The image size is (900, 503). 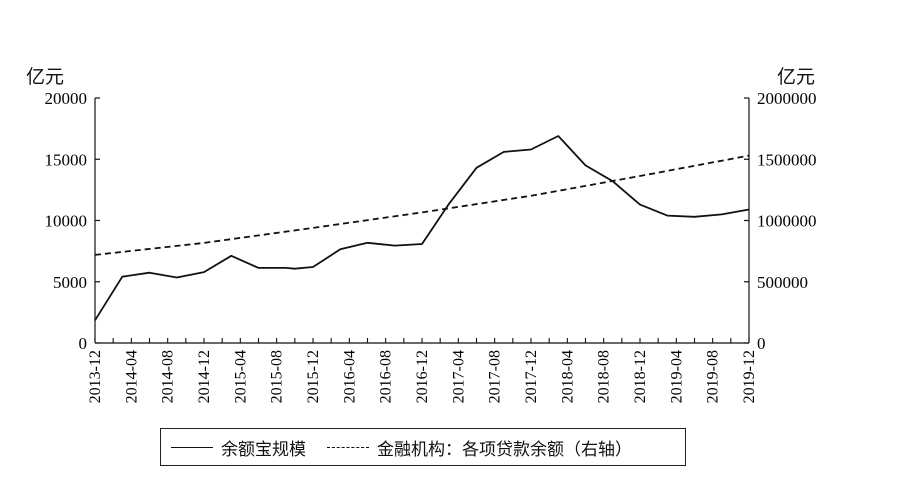 I want to click on x-tick-label: 2019-04, so click(x=676, y=376).